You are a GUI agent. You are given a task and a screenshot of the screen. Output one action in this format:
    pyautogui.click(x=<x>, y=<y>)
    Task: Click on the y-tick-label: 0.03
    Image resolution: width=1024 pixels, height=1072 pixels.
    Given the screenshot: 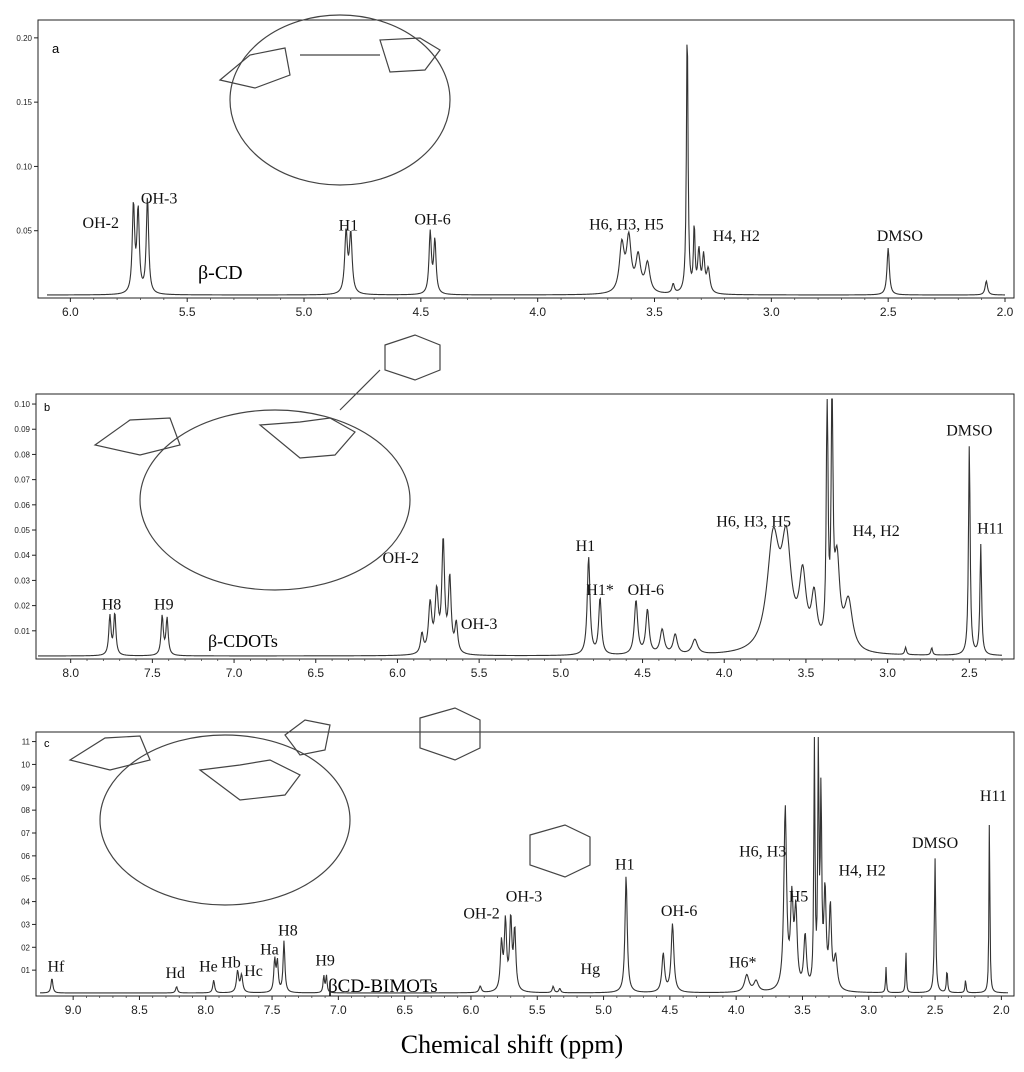 What is the action you would take?
    pyautogui.click(x=22, y=580)
    